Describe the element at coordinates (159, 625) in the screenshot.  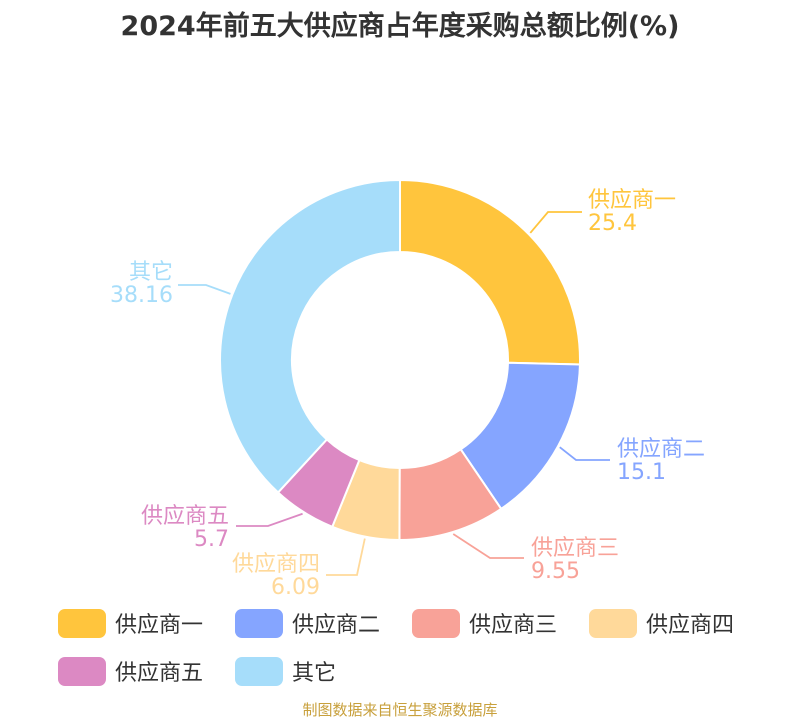
I see `legend-label: 供应商一` at that location.